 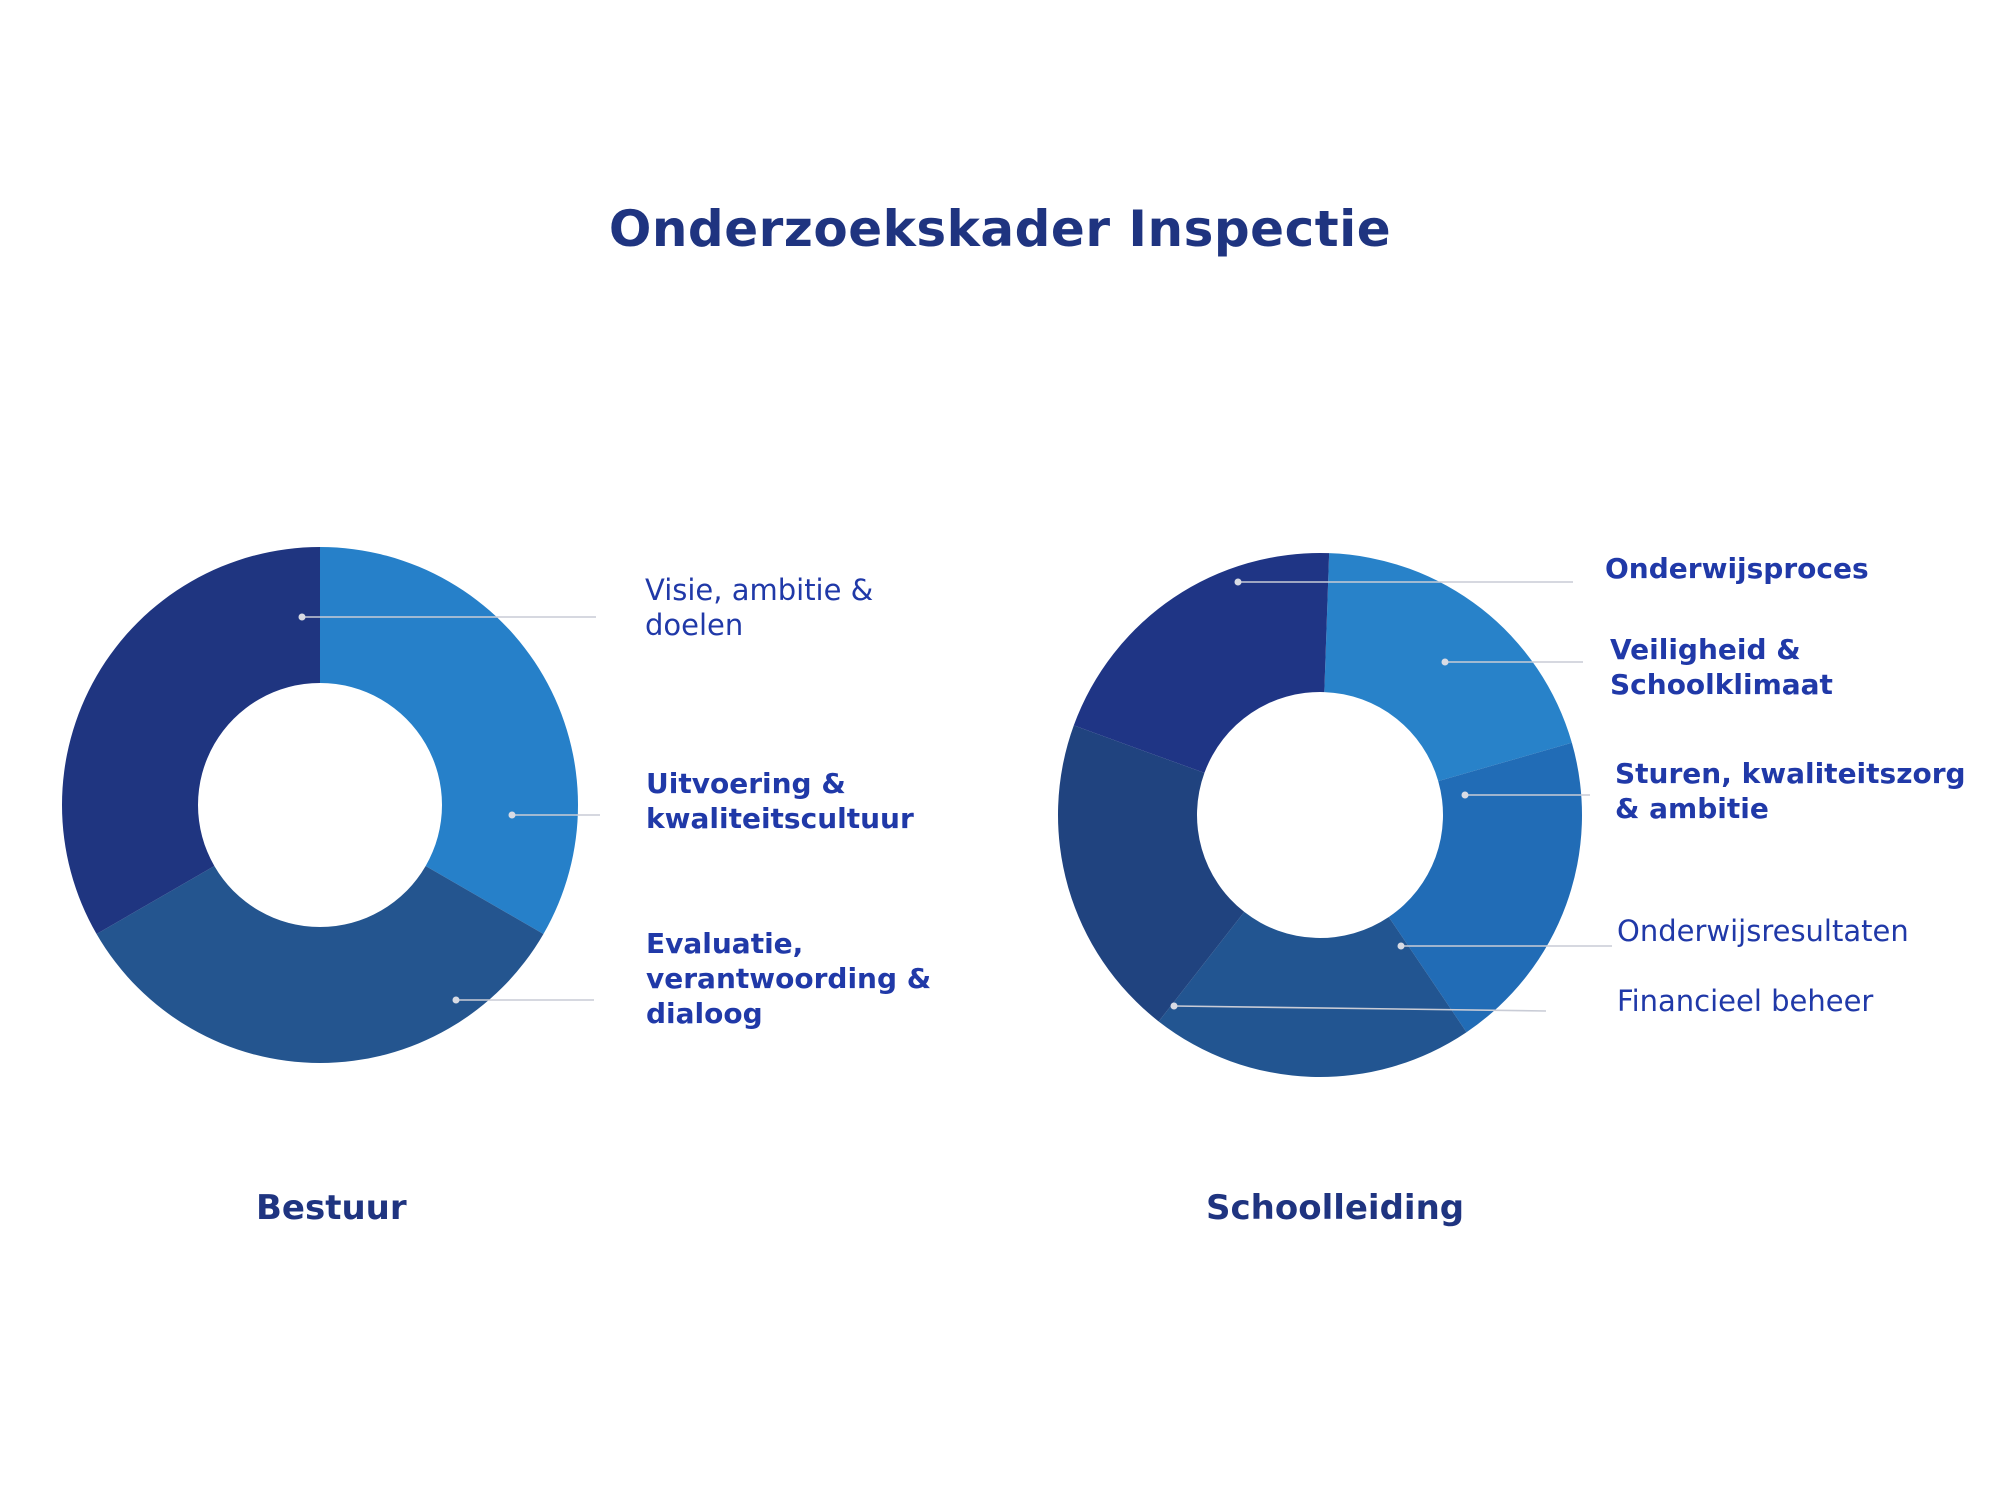 I want to click on subtitle-bestuur: Bestuur, so click(x=331, y=1208).